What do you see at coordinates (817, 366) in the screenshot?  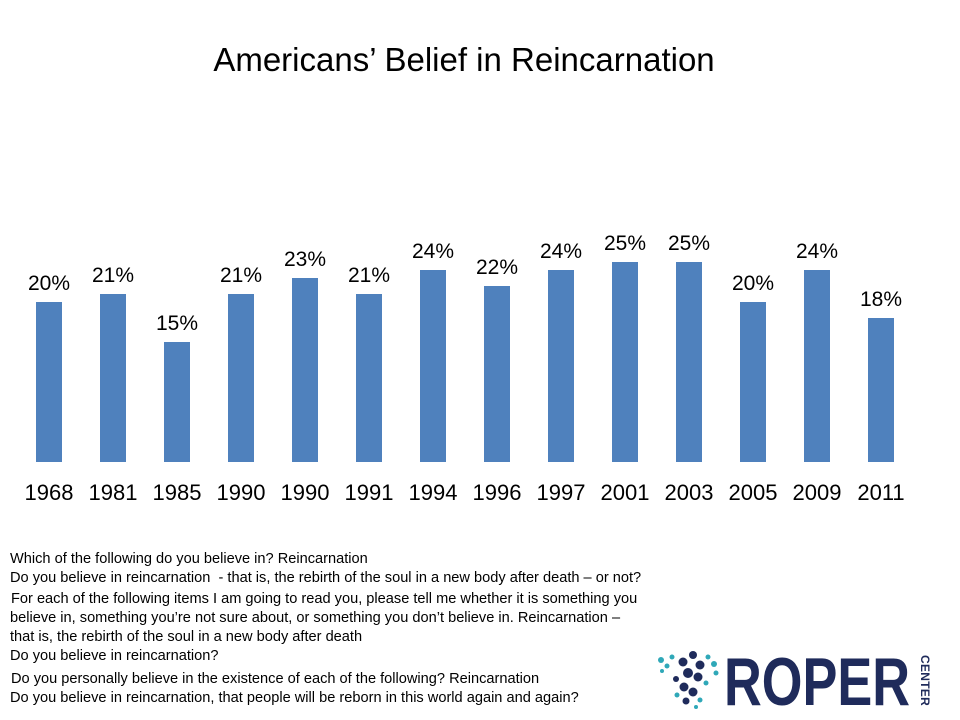 I see `bar-13-2009` at bounding box center [817, 366].